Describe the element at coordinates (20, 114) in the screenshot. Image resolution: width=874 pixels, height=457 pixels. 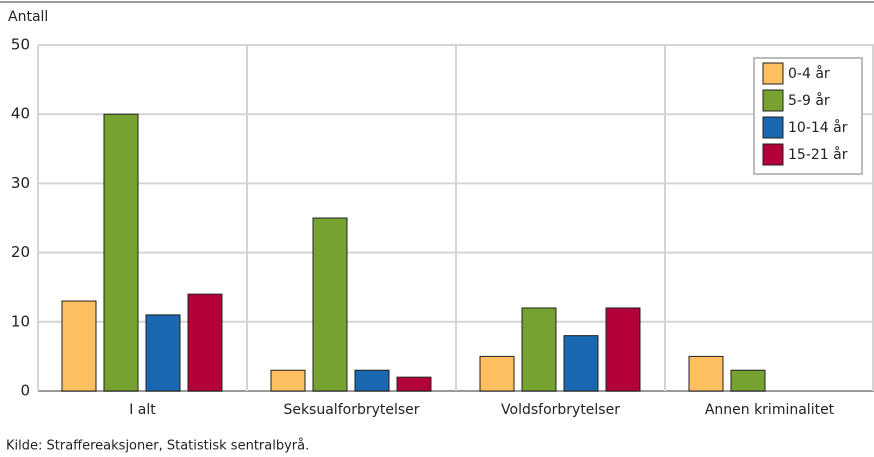
I see `y-tick-label: 40` at that location.